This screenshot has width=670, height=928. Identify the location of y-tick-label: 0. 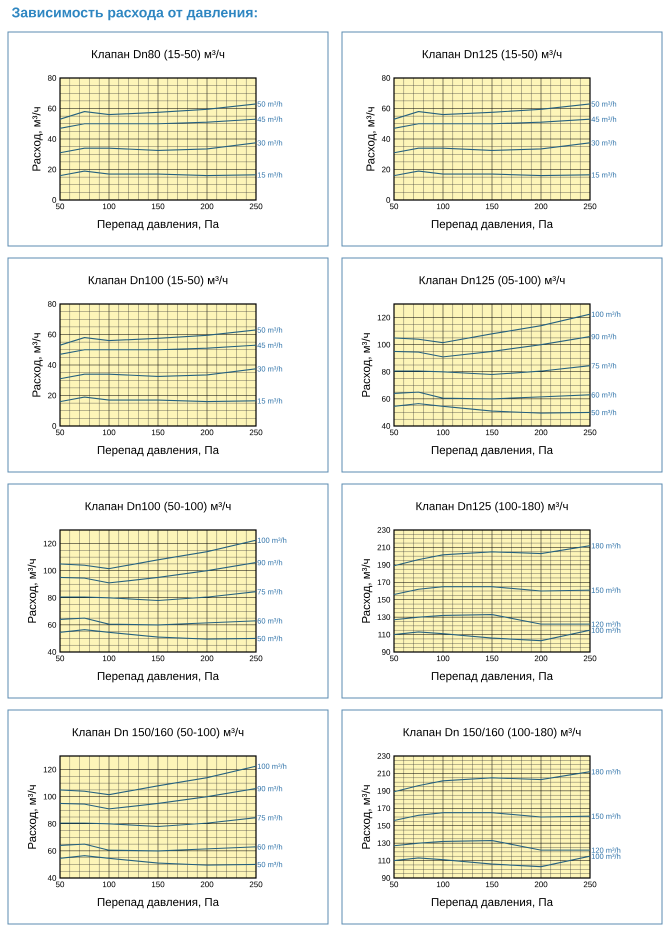
(54, 200).